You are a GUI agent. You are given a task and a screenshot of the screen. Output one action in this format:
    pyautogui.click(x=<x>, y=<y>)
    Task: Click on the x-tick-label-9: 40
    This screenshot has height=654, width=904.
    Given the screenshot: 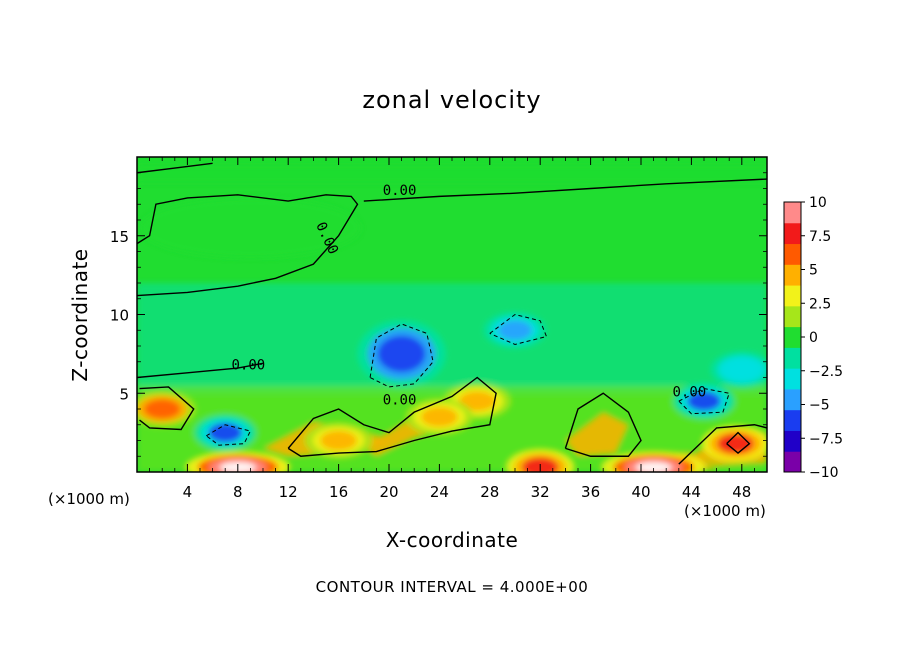 What is the action you would take?
    pyautogui.click(x=640, y=492)
    